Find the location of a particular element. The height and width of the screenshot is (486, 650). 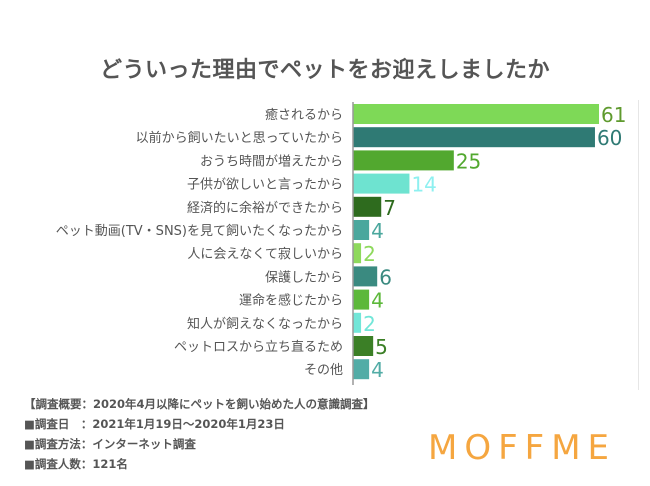

value-label: 14 is located at coordinates (423, 185).